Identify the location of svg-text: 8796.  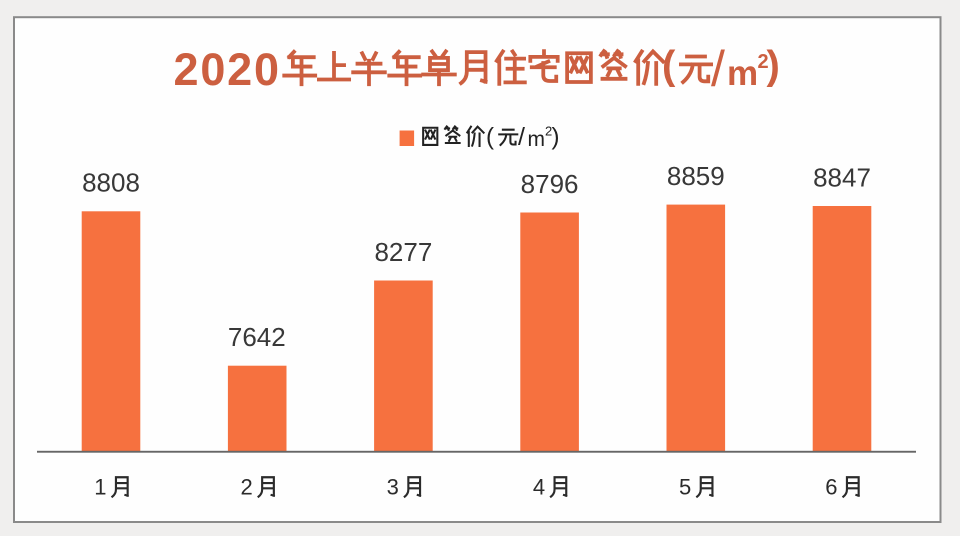
(550, 184).